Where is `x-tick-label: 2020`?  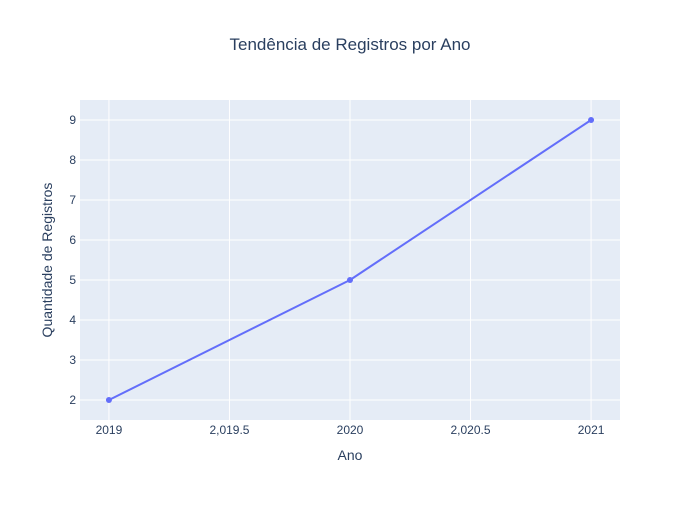 x-tick-label: 2020 is located at coordinates (350, 430).